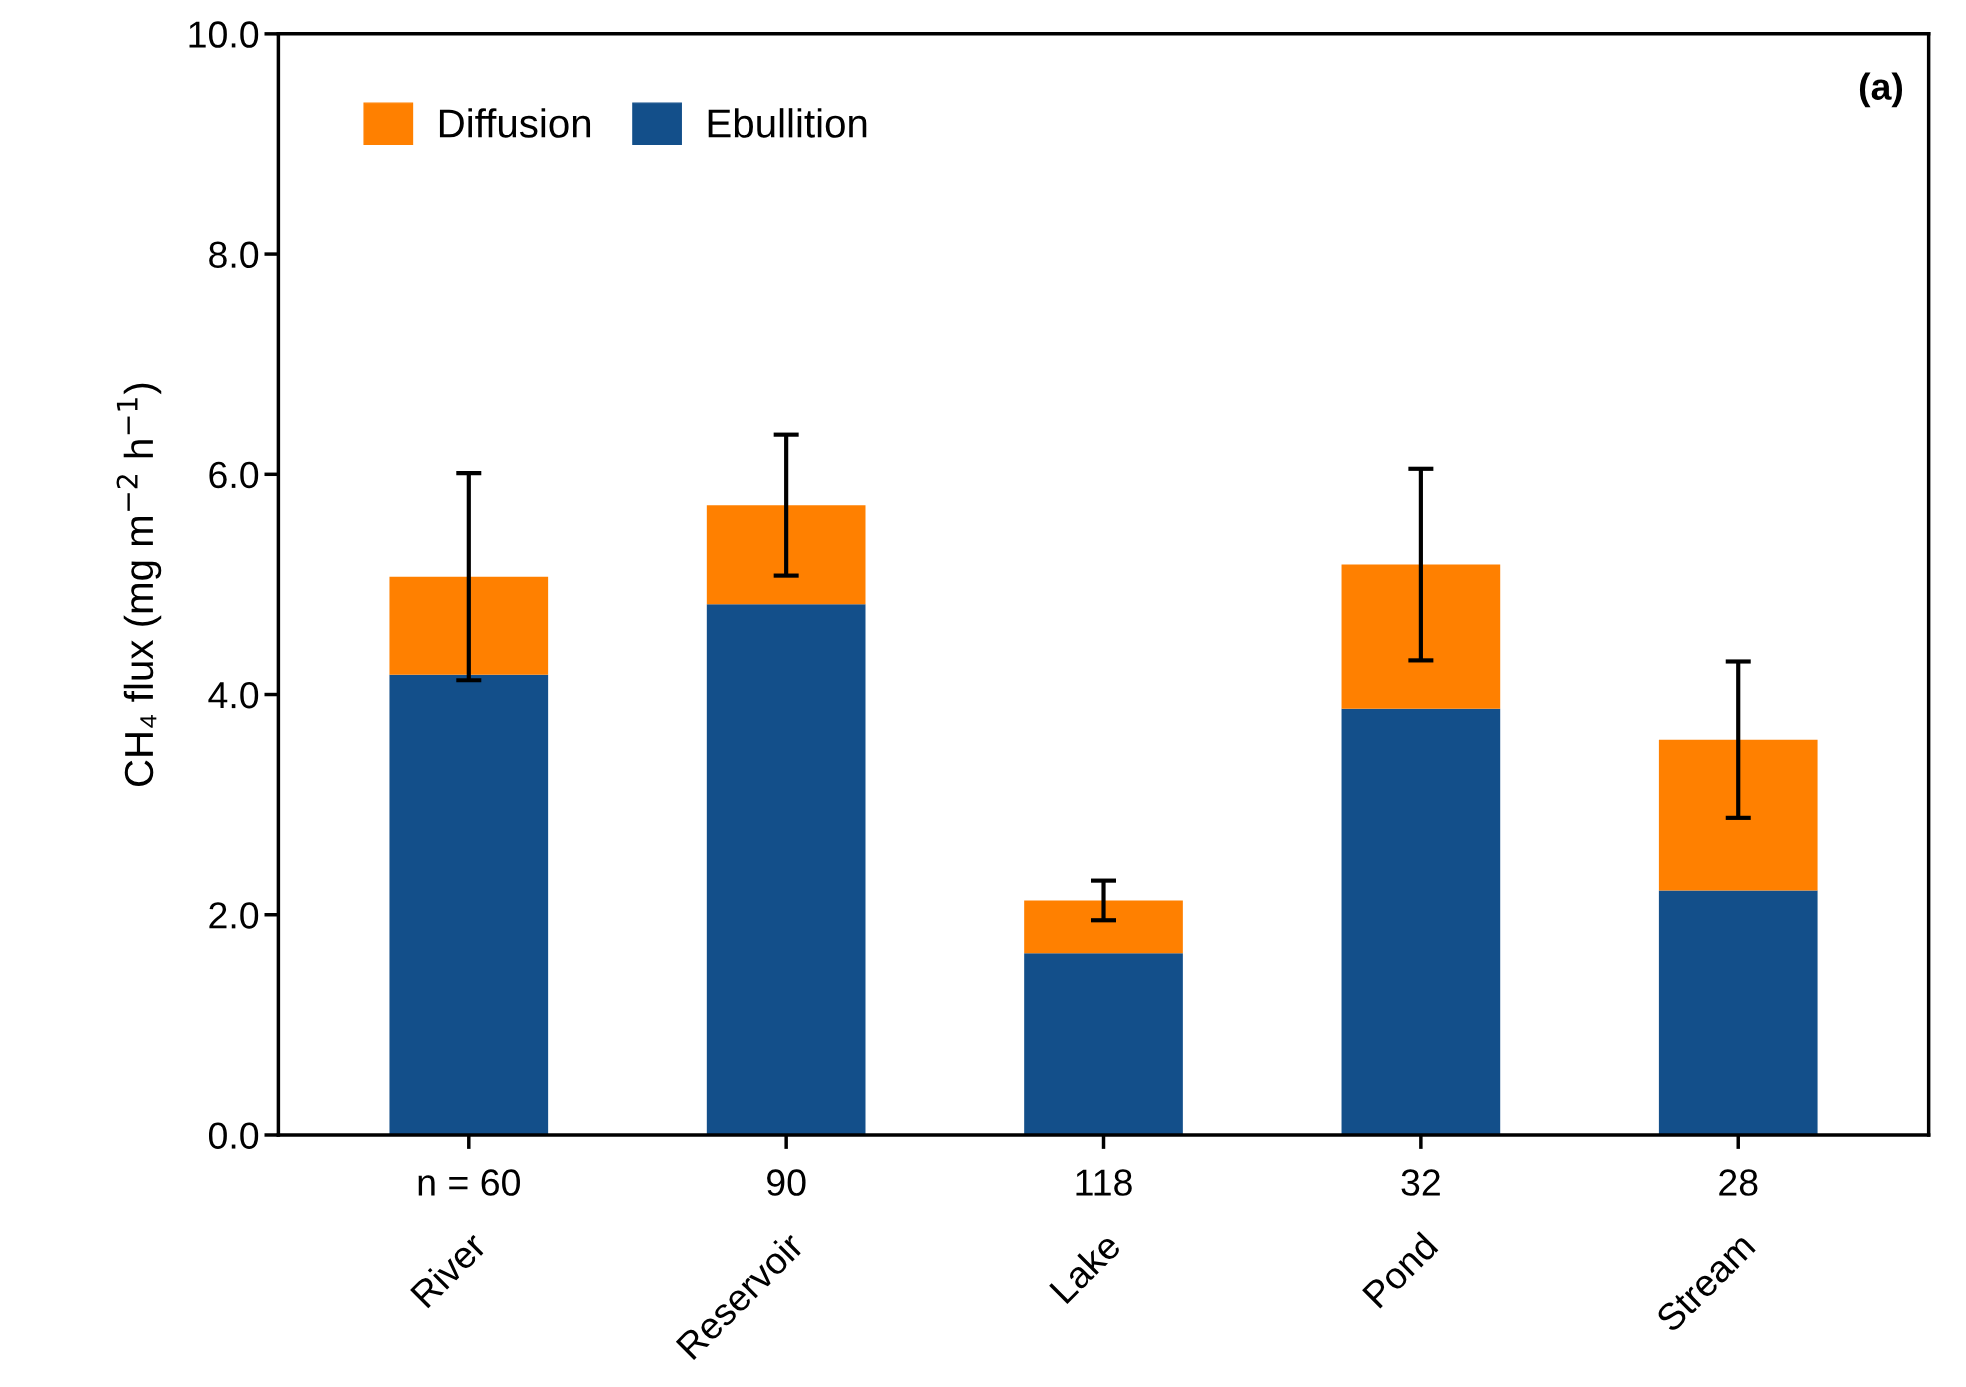 This screenshot has height=1387, width=1966. What do you see at coordinates (1738, 1182) in the screenshot?
I see `text: 28` at bounding box center [1738, 1182].